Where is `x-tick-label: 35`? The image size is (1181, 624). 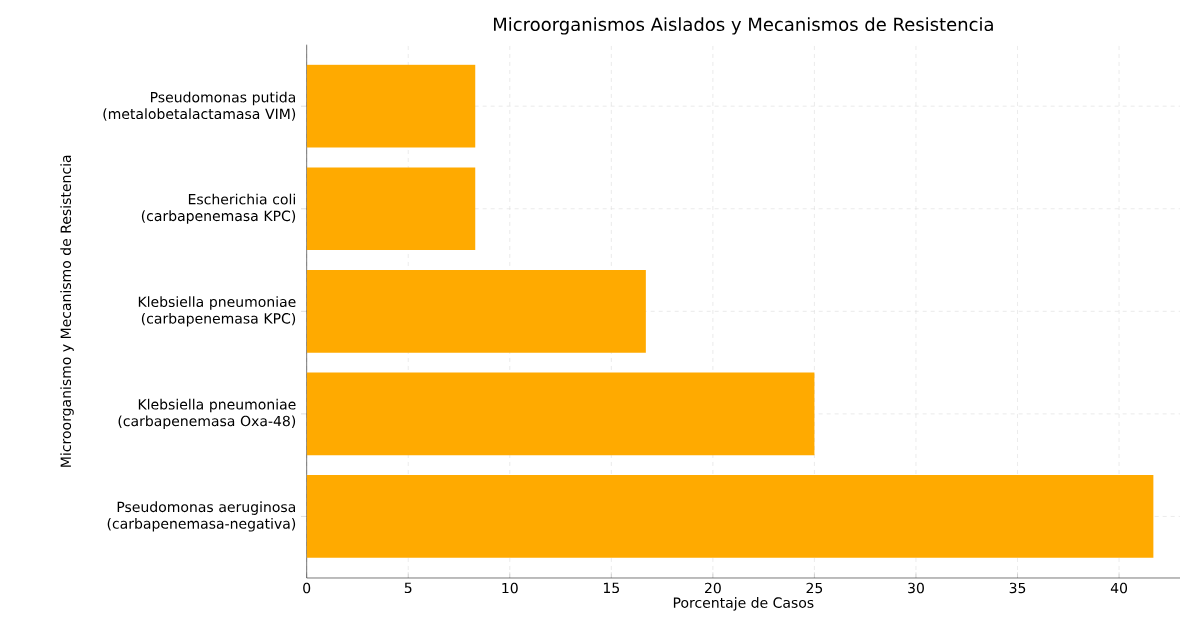 x-tick-label: 35 is located at coordinates (1017, 588).